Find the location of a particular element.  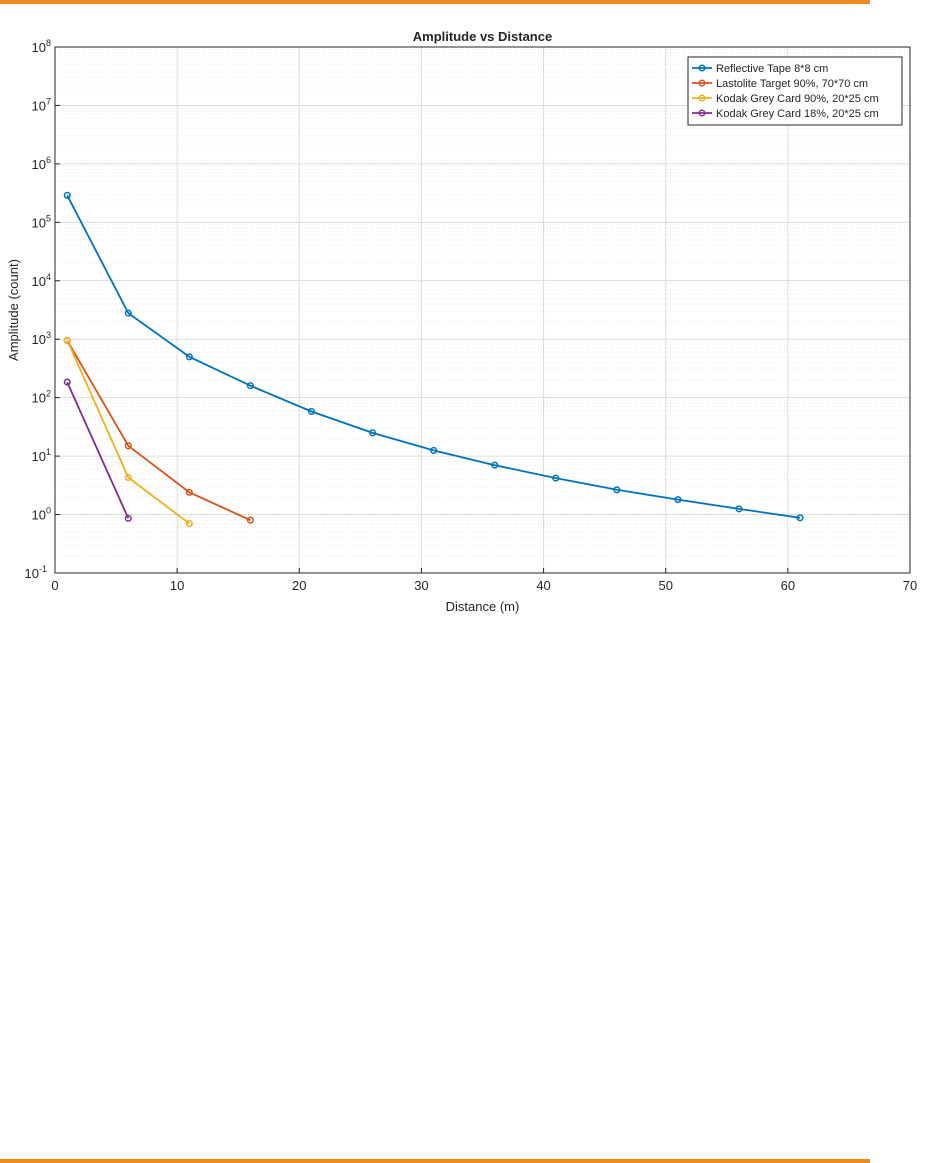

x-tick-label: 20 is located at coordinates (299, 585).